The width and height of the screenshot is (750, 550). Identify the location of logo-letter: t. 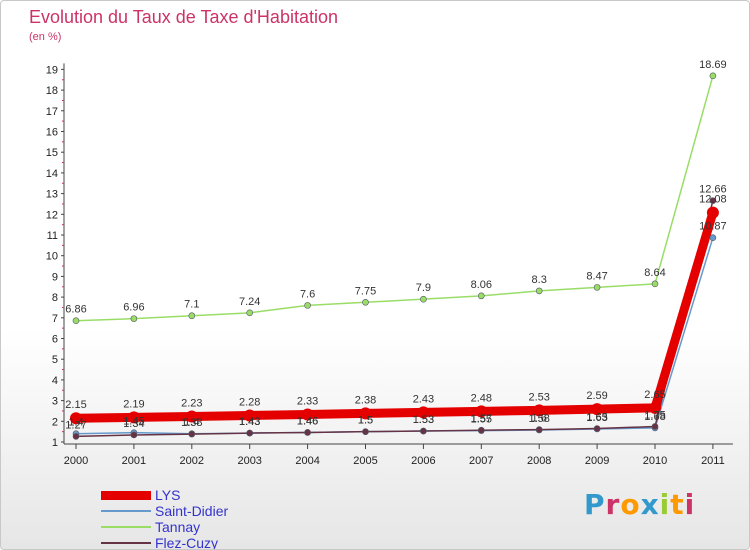
(677, 504).